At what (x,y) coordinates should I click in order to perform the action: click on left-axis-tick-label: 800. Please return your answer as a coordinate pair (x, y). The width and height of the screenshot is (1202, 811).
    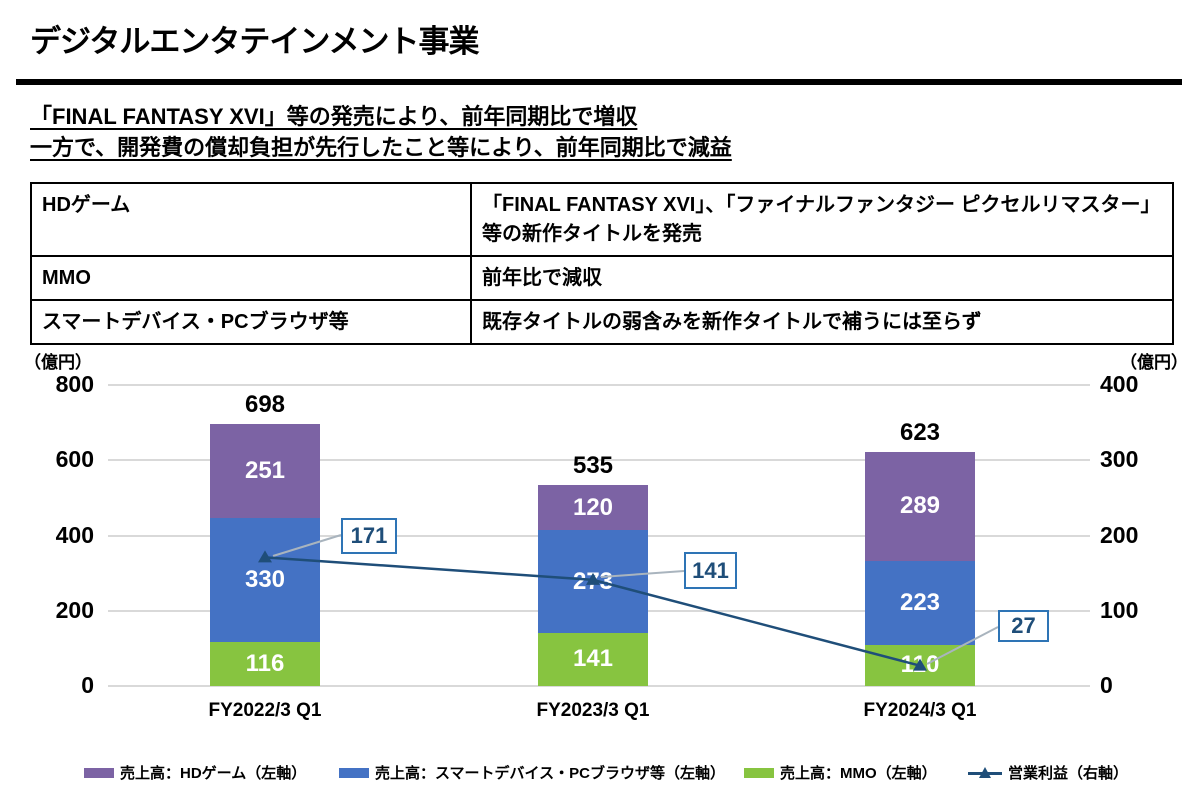
    Looking at the image, I should click on (74, 384).